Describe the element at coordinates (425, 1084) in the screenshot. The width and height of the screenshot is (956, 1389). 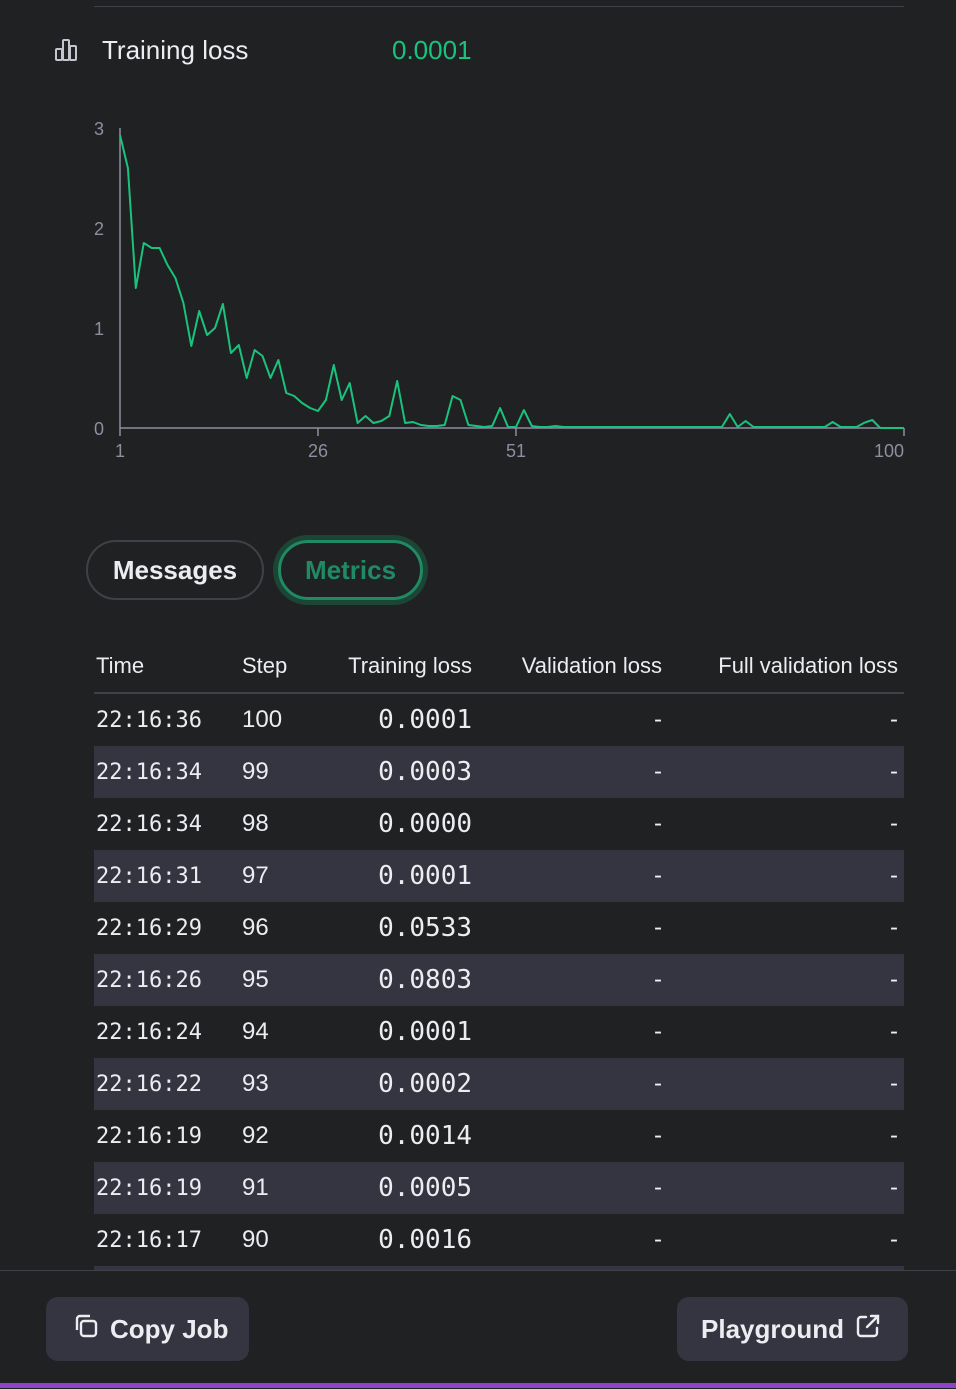
I see `cell-training-loss: 0.0002` at that location.